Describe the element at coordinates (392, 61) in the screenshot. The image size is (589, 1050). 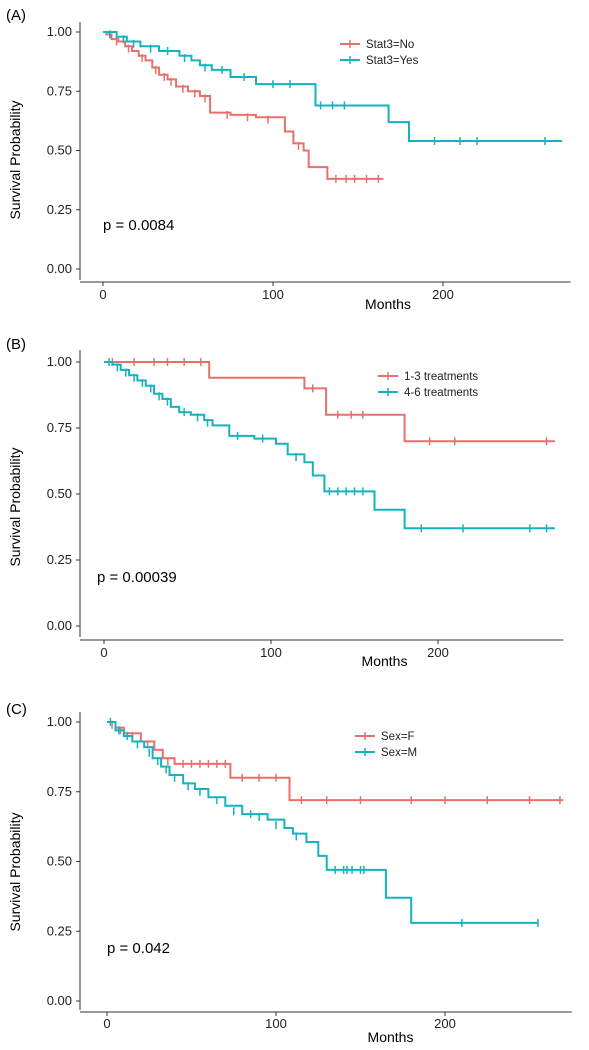
I see `legend-label: Stat3=Yes` at that location.